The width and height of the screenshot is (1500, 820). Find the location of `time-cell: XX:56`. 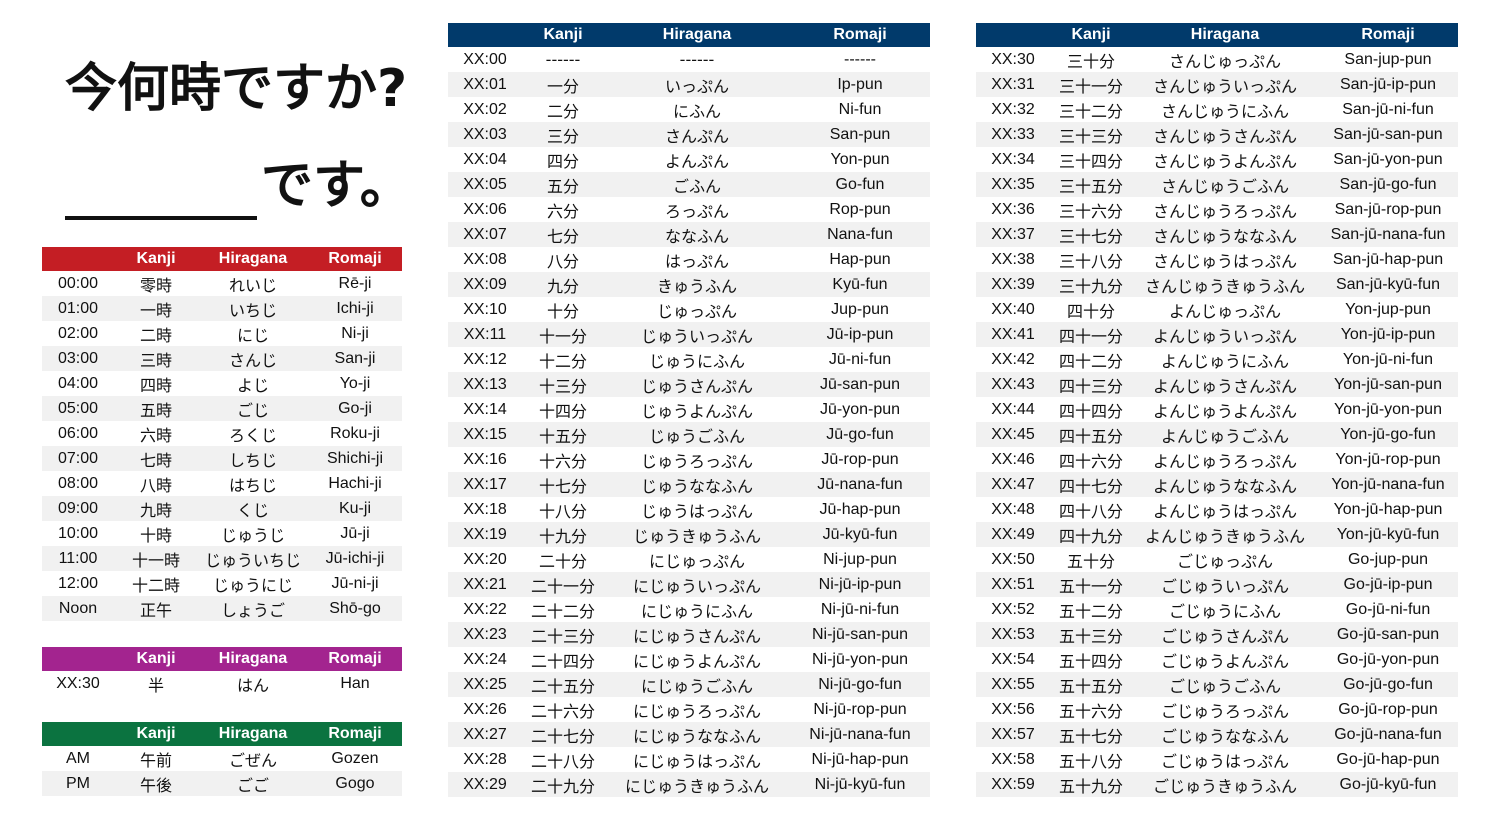

time-cell: XX:56 is located at coordinates (1013, 709).